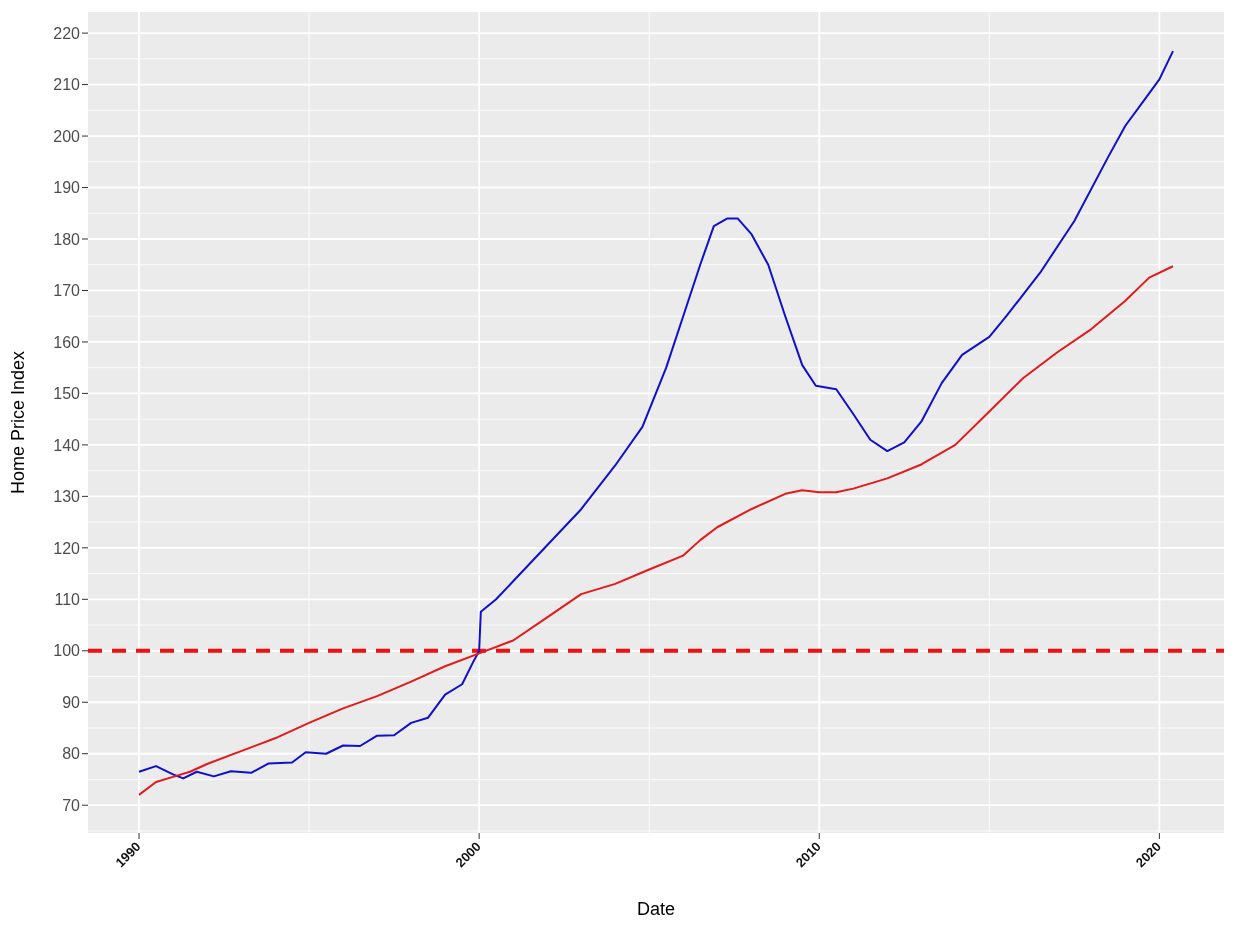  I want to click on y-tick-label: 180, so click(67, 239).